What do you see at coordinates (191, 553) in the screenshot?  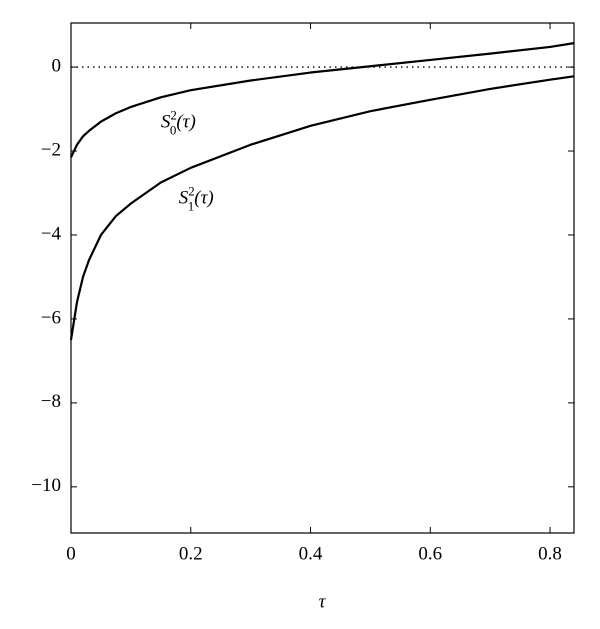 I see `x-tick-label: 0.2` at bounding box center [191, 553].